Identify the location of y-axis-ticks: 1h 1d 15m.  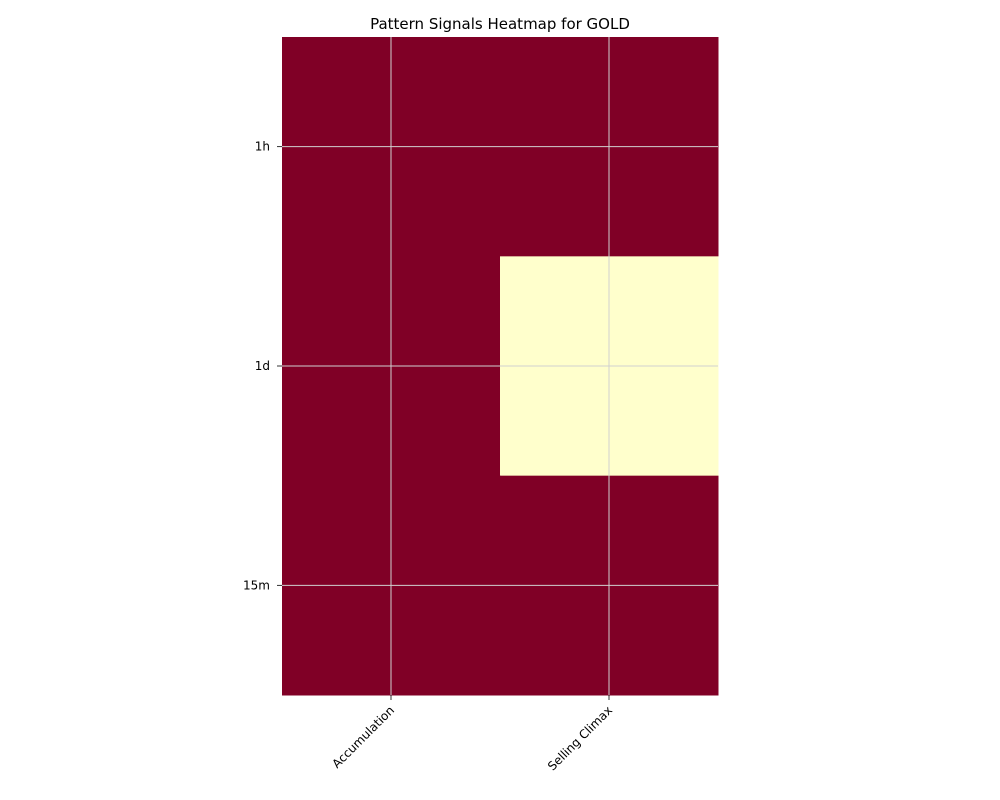
(262, 366).